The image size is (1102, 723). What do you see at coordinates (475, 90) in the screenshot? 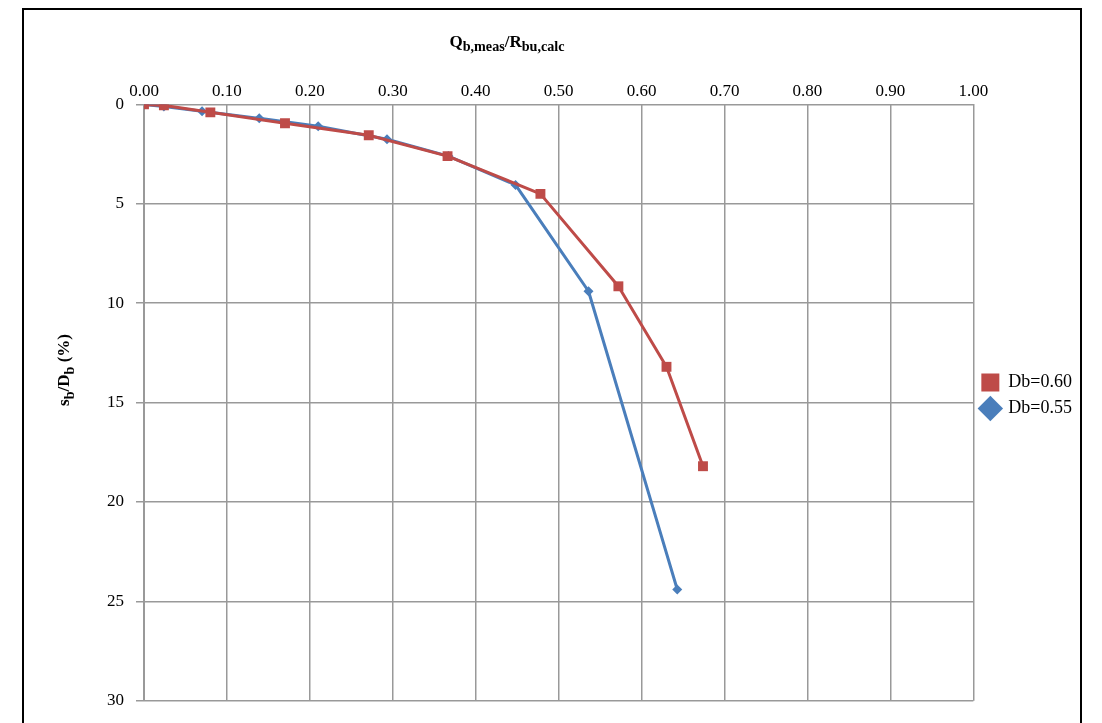
I see `x-tick-label: 0.40` at bounding box center [475, 90].